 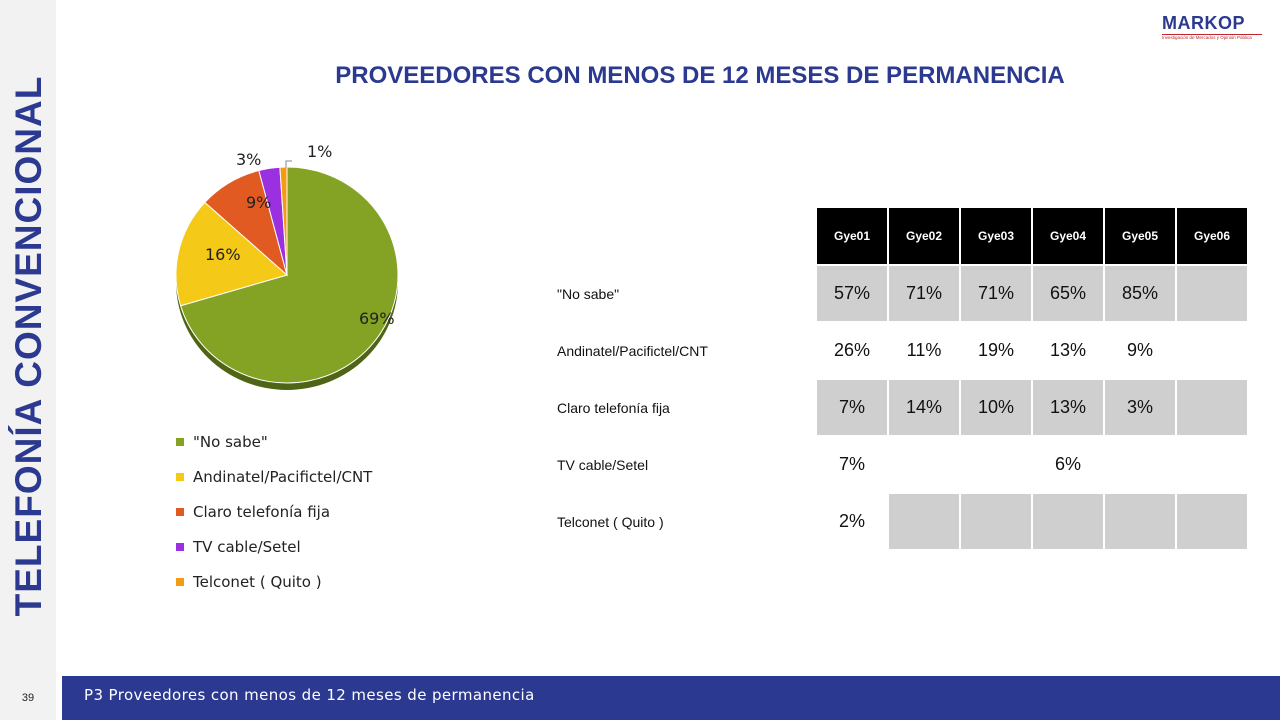 What do you see at coordinates (306, 441) in the screenshot?
I see `legend-item: "No sabe"` at bounding box center [306, 441].